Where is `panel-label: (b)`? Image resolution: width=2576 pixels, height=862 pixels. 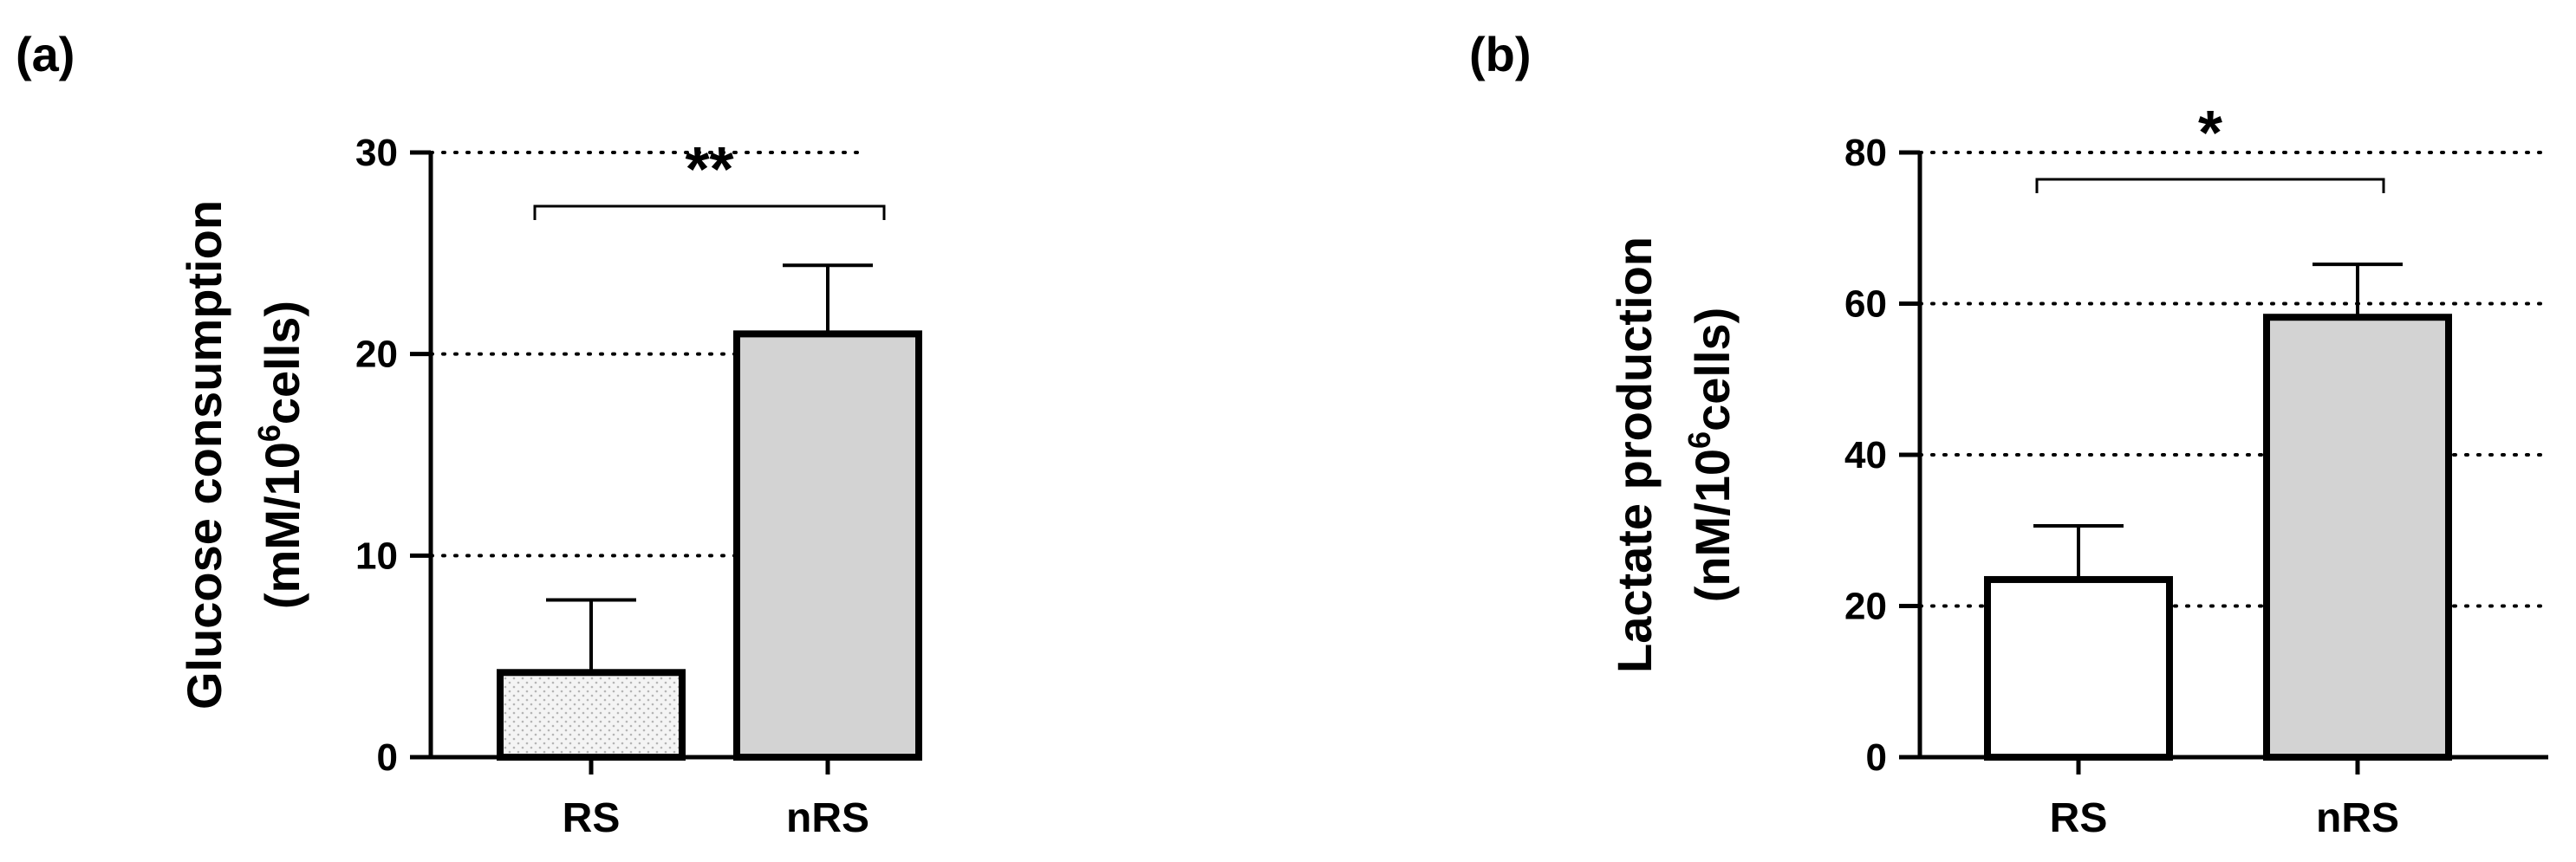
panel-label: (b) is located at coordinates (1500, 54).